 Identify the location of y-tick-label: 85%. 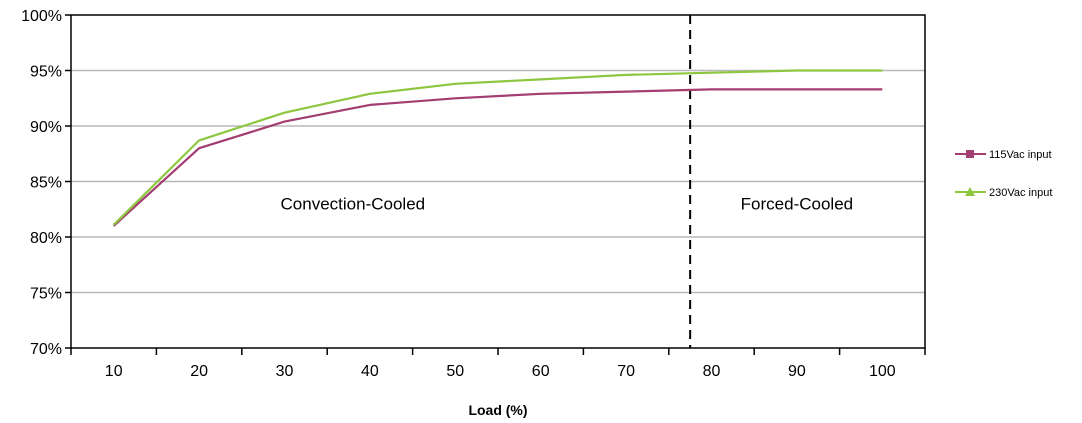
(46, 183).